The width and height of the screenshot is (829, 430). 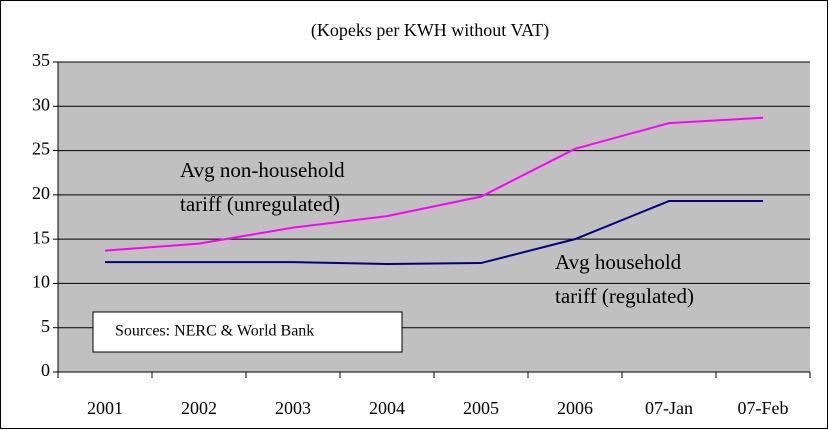 What do you see at coordinates (262, 170) in the screenshot?
I see `annotation: Avg non-household` at bounding box center [262, 170].